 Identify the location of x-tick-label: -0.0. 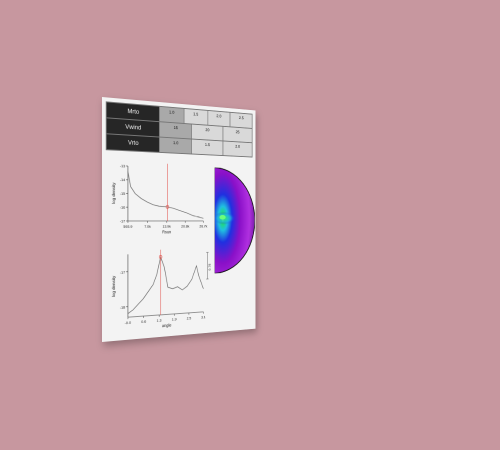
(128, 323).